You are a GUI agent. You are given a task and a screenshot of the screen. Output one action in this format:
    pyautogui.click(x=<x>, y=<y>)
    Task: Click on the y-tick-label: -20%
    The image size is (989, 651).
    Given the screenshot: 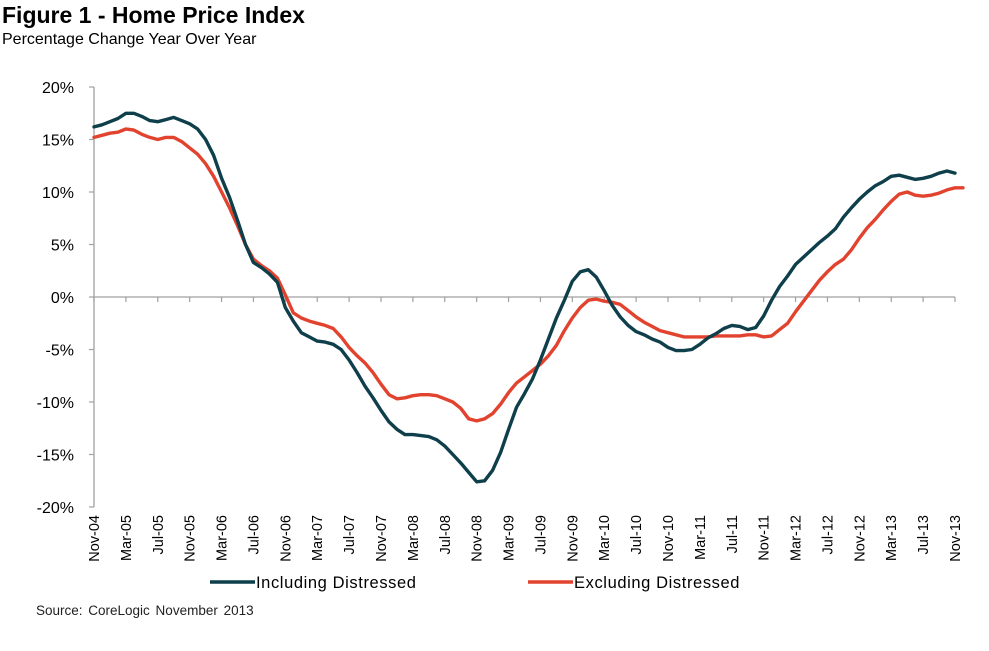 What is the action you would take?
    pyautogui.click(x=55, y=508)
    